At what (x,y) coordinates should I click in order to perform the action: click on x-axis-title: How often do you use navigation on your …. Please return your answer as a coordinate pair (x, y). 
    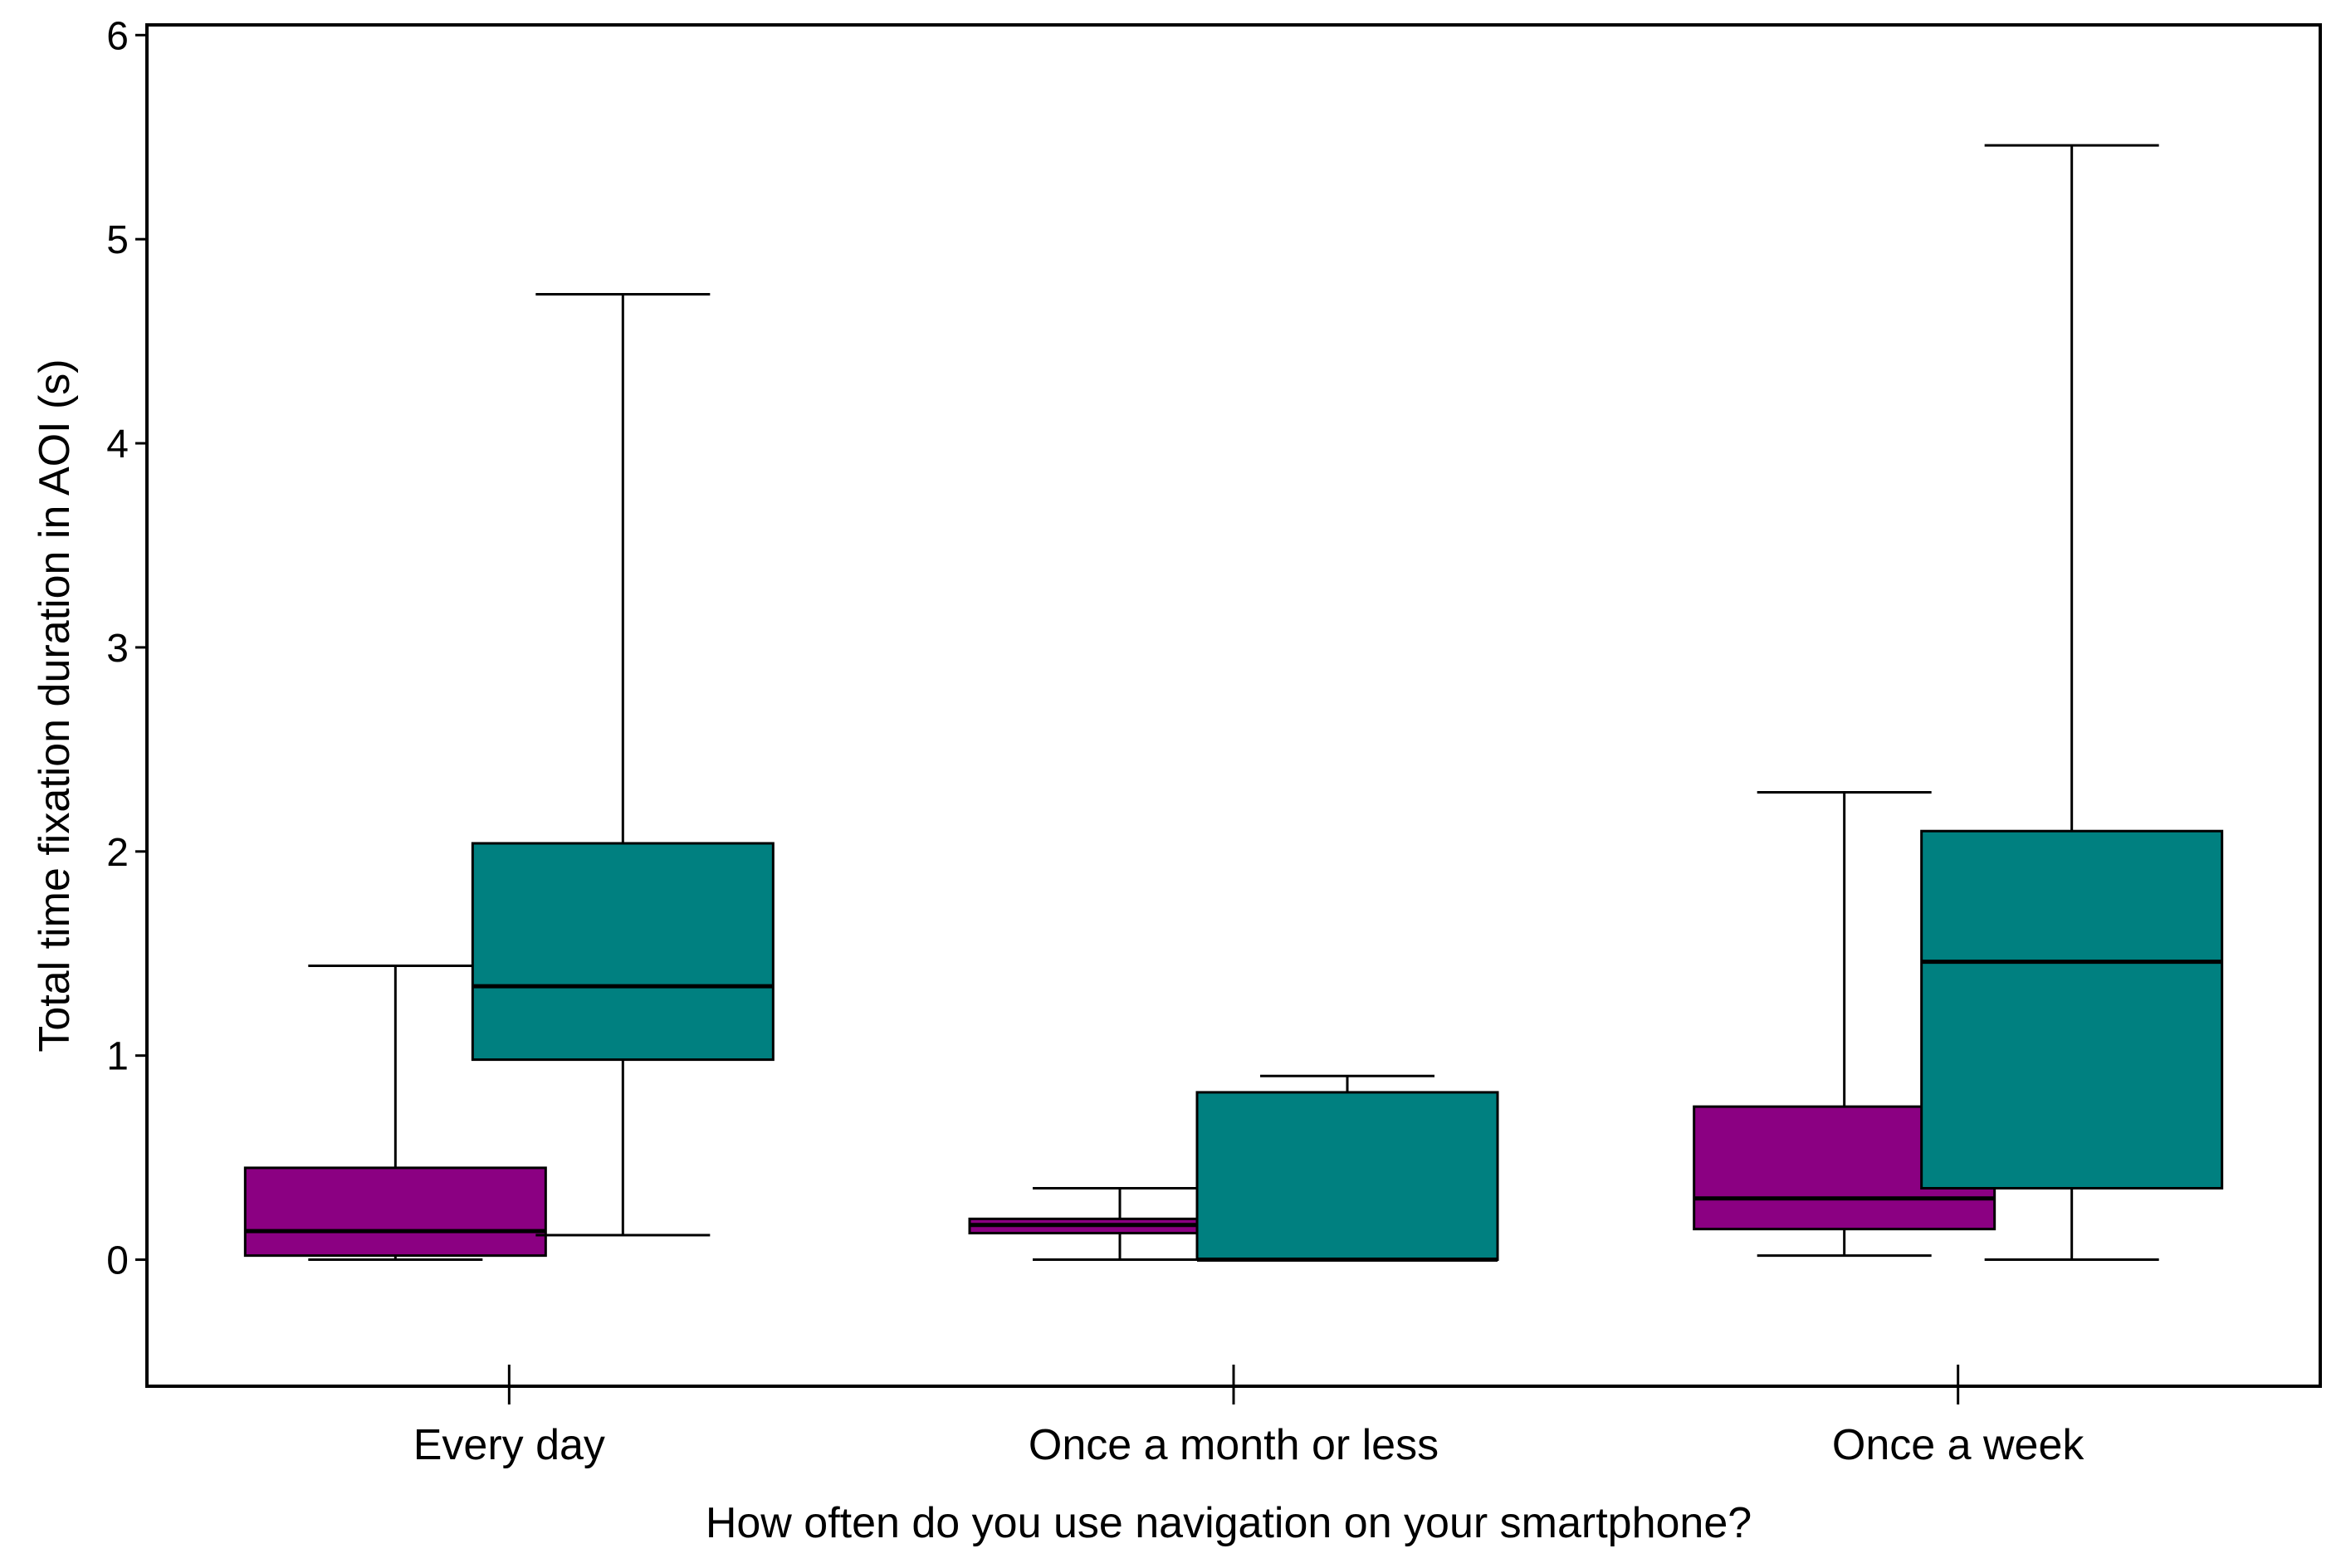
    Looking at the image, I should click on (1229, 1523).